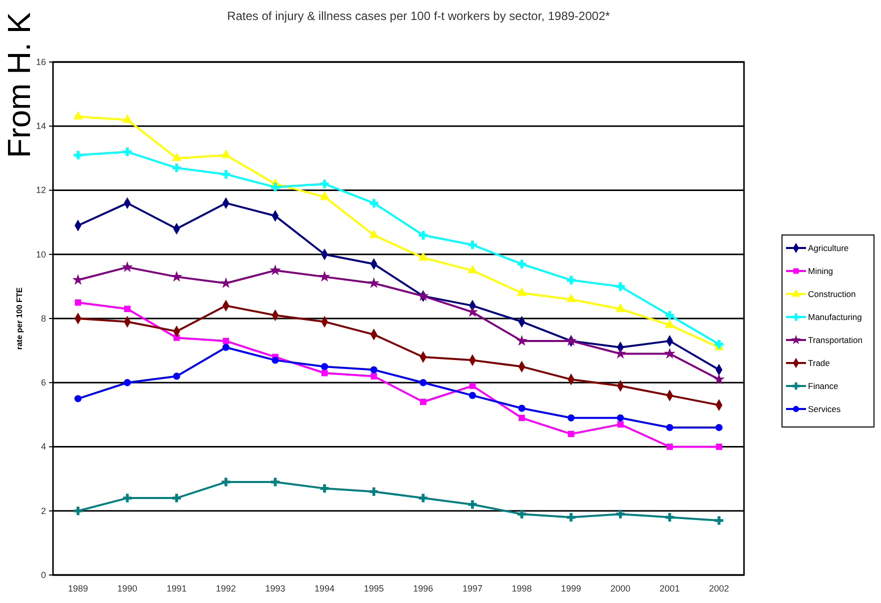  Describe the element at coordinates (719, 588) in the screenshot. I see `x-tick-label: 2002` at that location.